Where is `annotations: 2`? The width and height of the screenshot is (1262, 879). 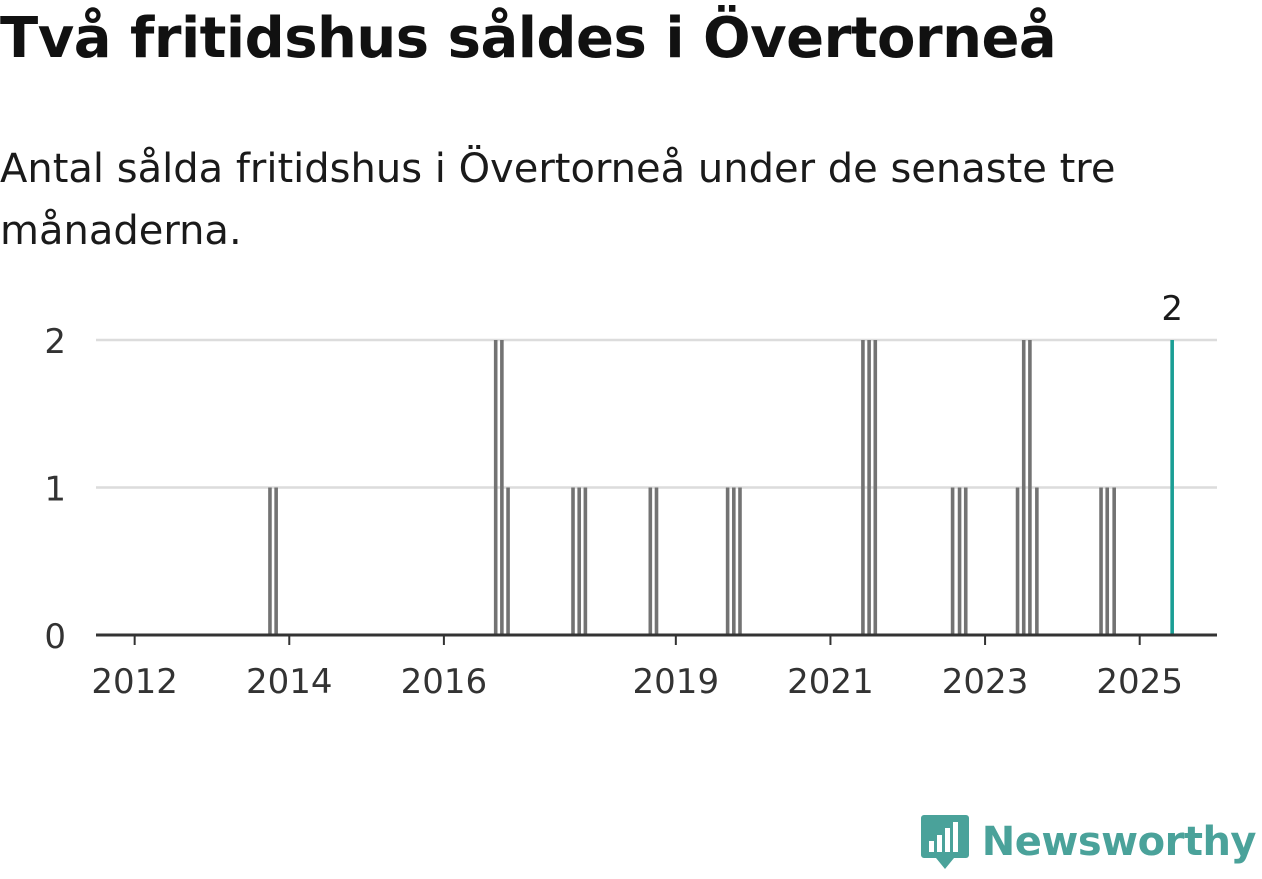
annotations: 2 is located at coordinates (1172, 309).